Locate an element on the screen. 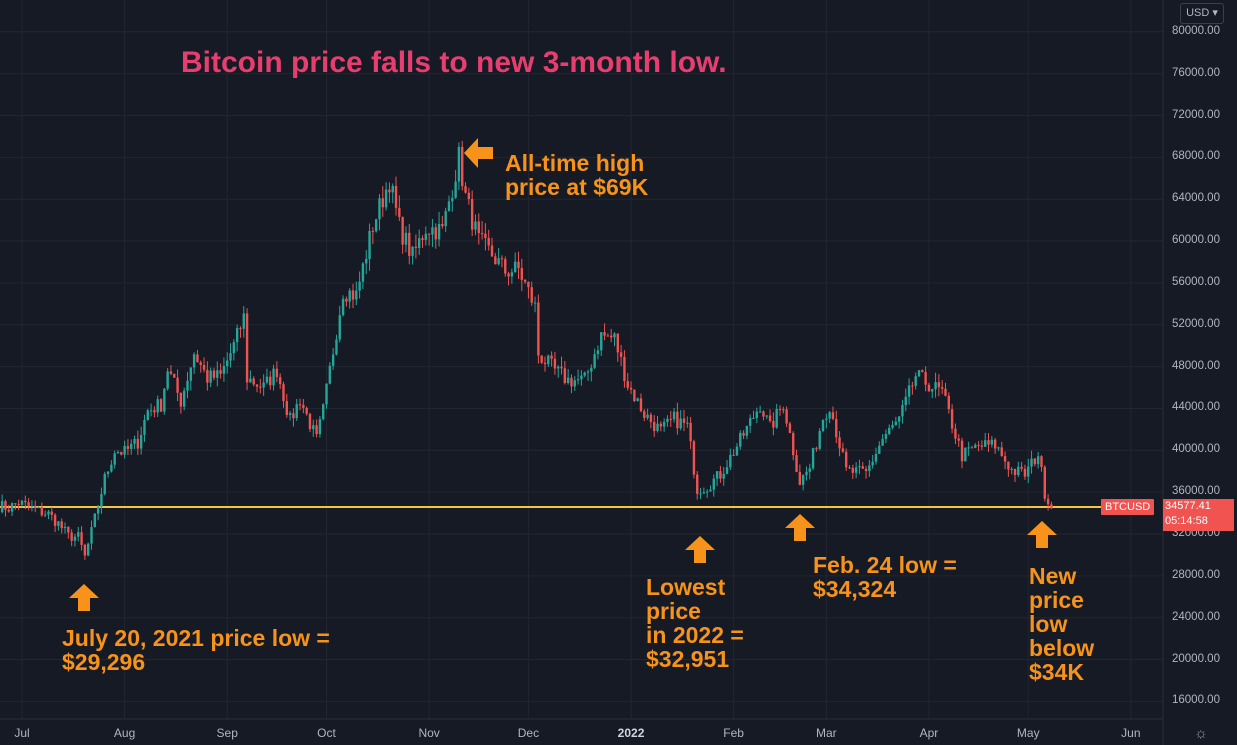 This screenshot has width=1237, height=745. x-tick-label: Oct is located at coordinates (326, 733).